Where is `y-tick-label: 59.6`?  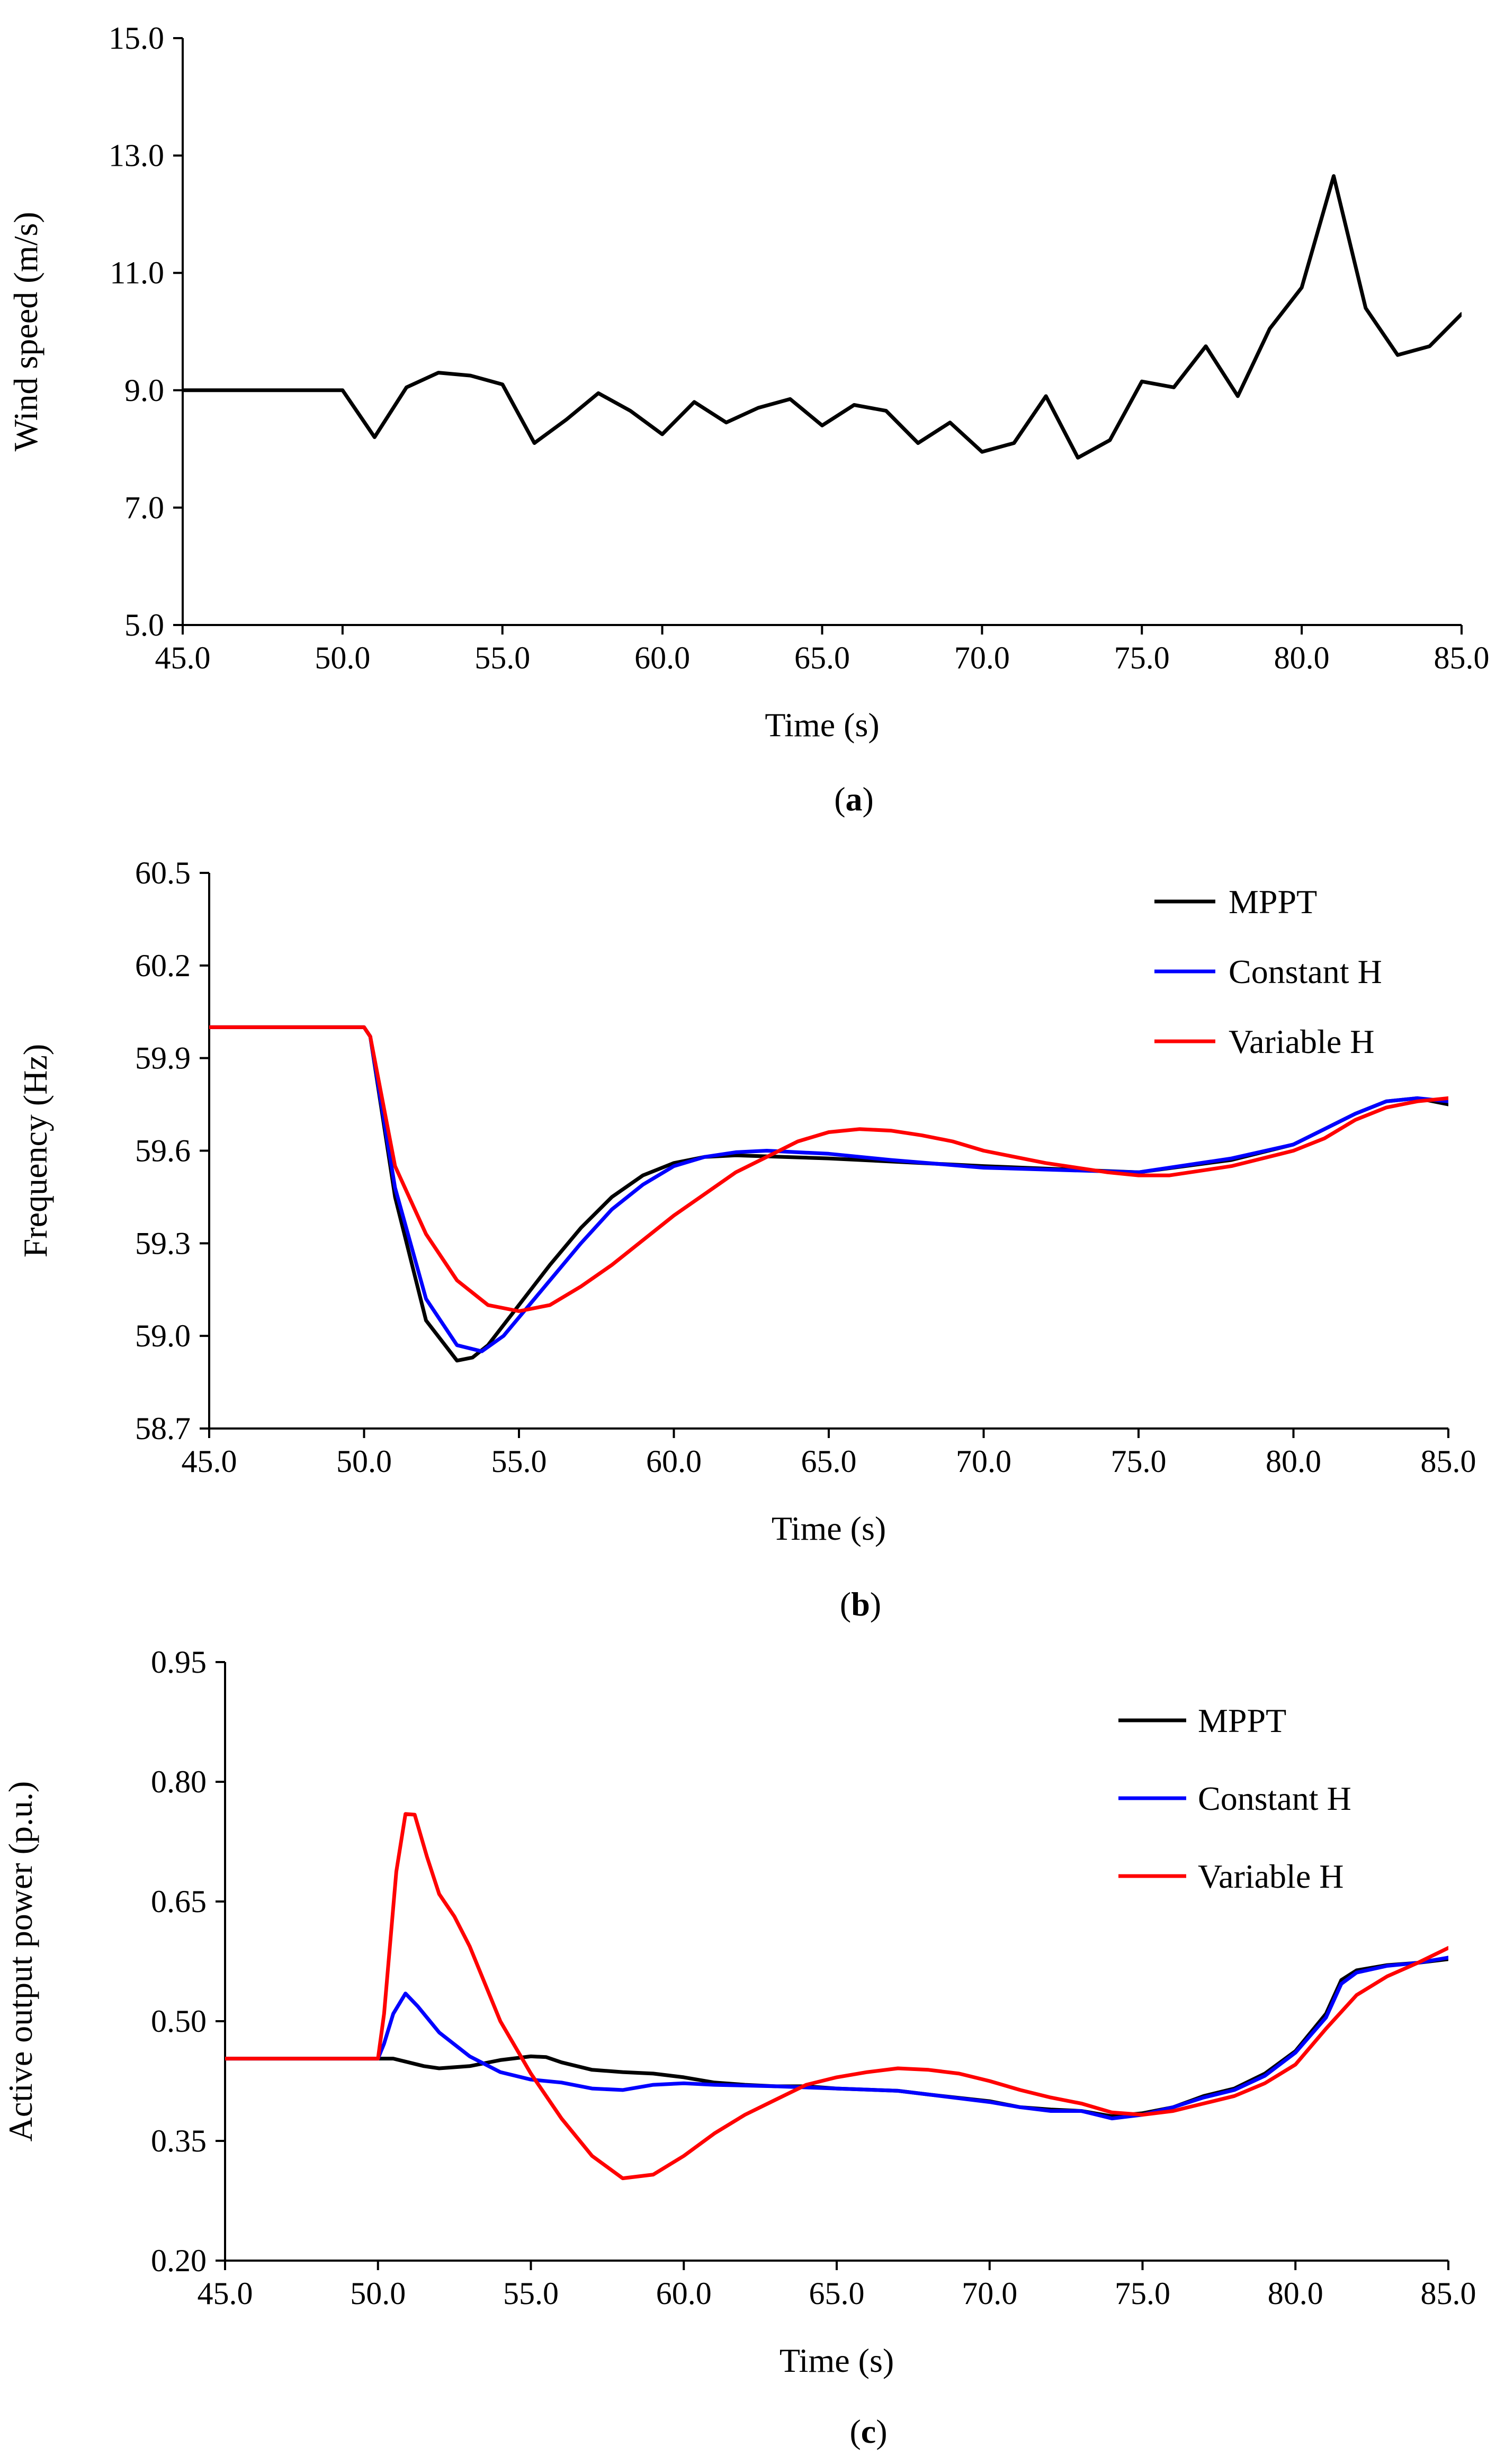 y-tick-label: 59.6 is located at coordinates (163, 1150).